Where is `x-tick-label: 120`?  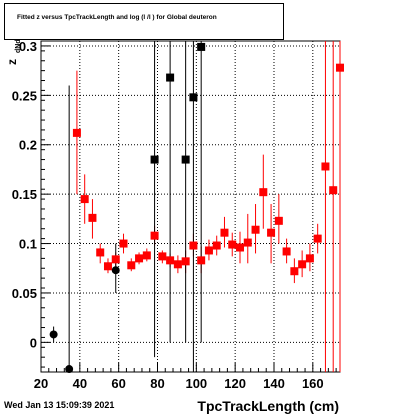 x-tick-label: 120 is located at coordinates (235, 383).